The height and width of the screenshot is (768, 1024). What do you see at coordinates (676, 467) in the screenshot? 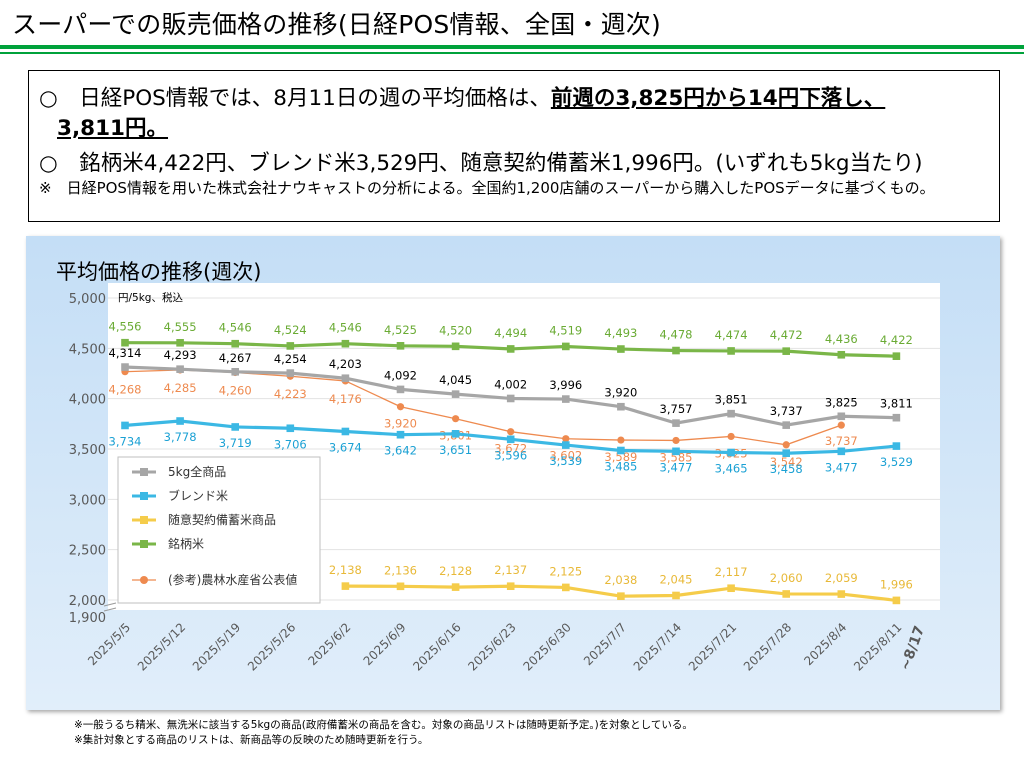
I see `data-label-1: 3,477` at bounding box center [676, 467].